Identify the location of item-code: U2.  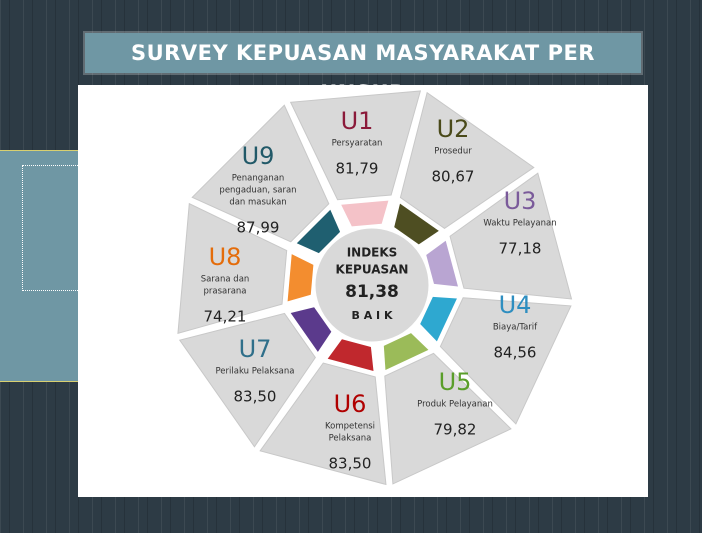
(453, 129).